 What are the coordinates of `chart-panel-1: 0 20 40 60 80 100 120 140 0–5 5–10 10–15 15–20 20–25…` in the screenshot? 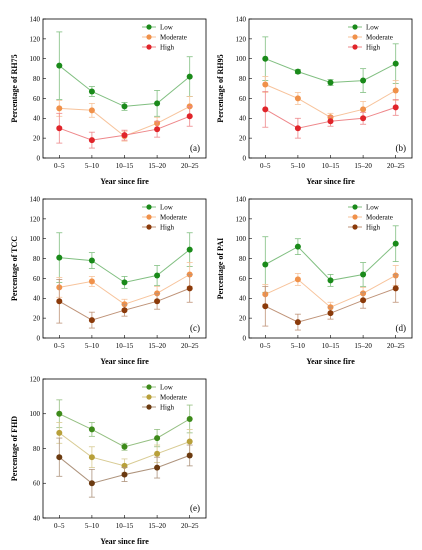 It's located at (108, 100).